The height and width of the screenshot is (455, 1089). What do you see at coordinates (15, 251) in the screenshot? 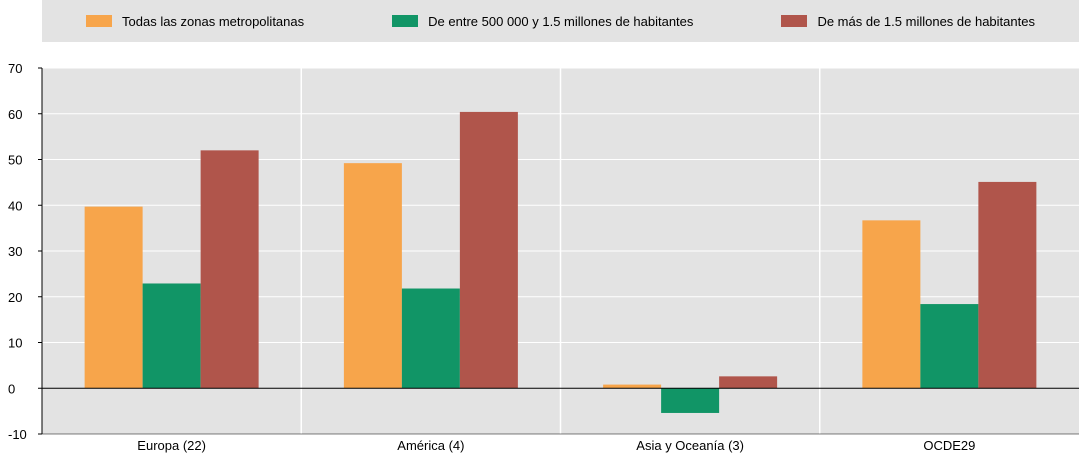
I see `y-tick-label: 30` at bounding box center [15, 251].